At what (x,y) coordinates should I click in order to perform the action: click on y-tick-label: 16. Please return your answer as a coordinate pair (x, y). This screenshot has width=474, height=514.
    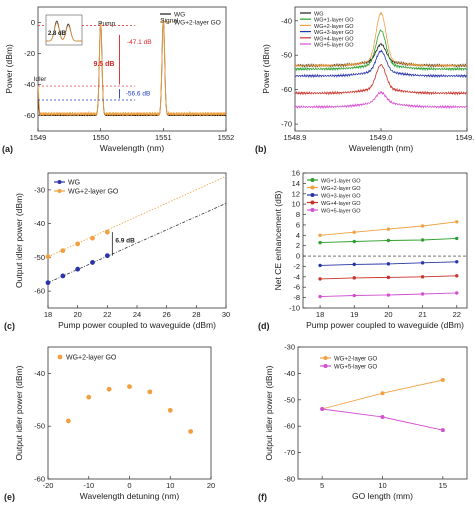
    Looking at the image, I should click on (296, 173).